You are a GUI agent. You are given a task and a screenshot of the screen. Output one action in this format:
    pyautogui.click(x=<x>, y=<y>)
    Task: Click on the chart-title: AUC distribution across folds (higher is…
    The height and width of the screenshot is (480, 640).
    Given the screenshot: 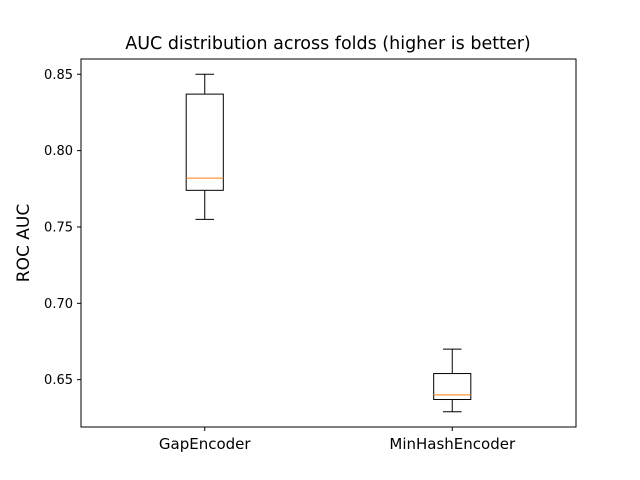 What is the action you would take?
    pyautogui.click(x=327, y=44)
    